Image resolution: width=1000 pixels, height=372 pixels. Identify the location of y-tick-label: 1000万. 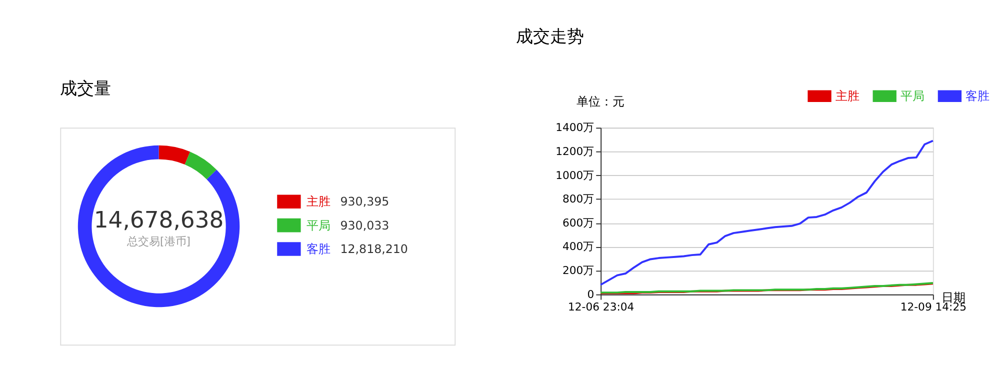
(575, 175).